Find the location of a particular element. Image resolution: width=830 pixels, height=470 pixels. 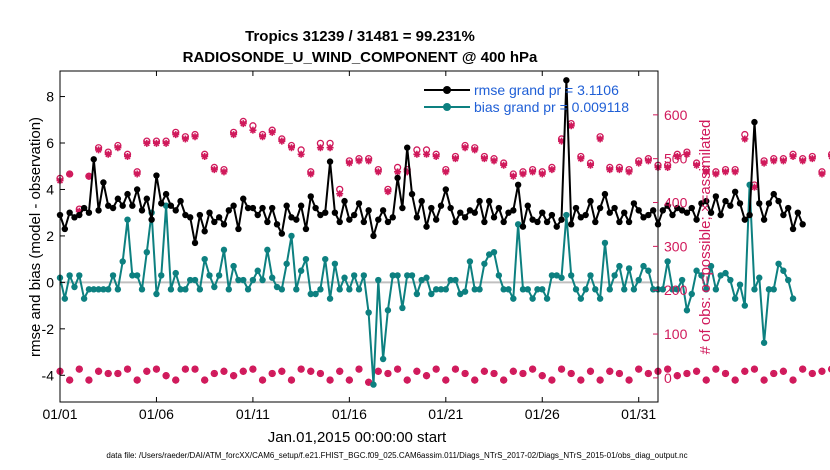

legend-rmse-marker is located at coordinates (447, 90).